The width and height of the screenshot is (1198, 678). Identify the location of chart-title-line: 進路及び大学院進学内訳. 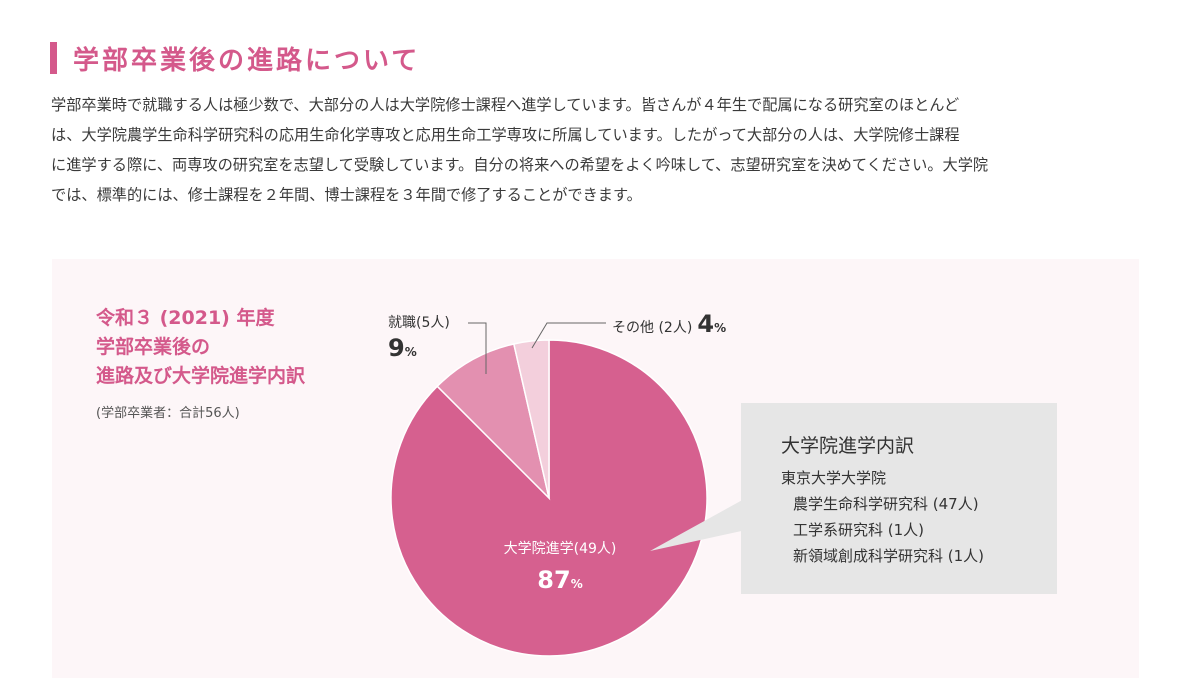
(201, 376).